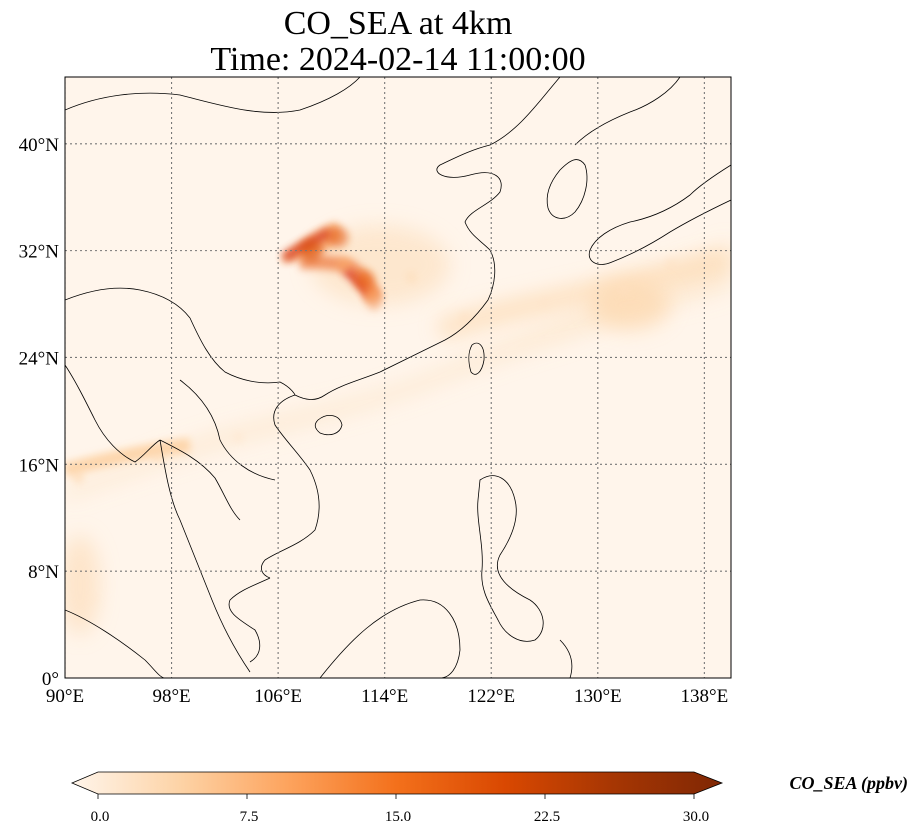 The image size is (916, 836). I want to click on map-title-line-1: CO_SEA at 4km, so click(398, 23).